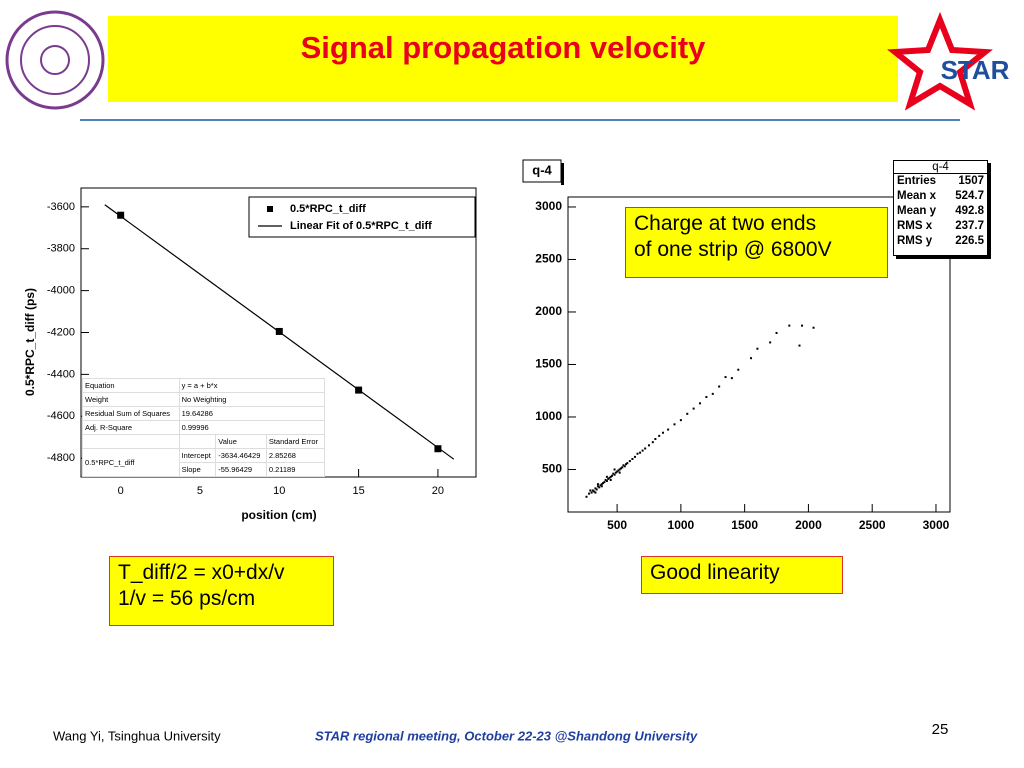 The height and width of the screenshot is (768, 1024). I want to click on x-tick-label: 20, so click(438, 491).